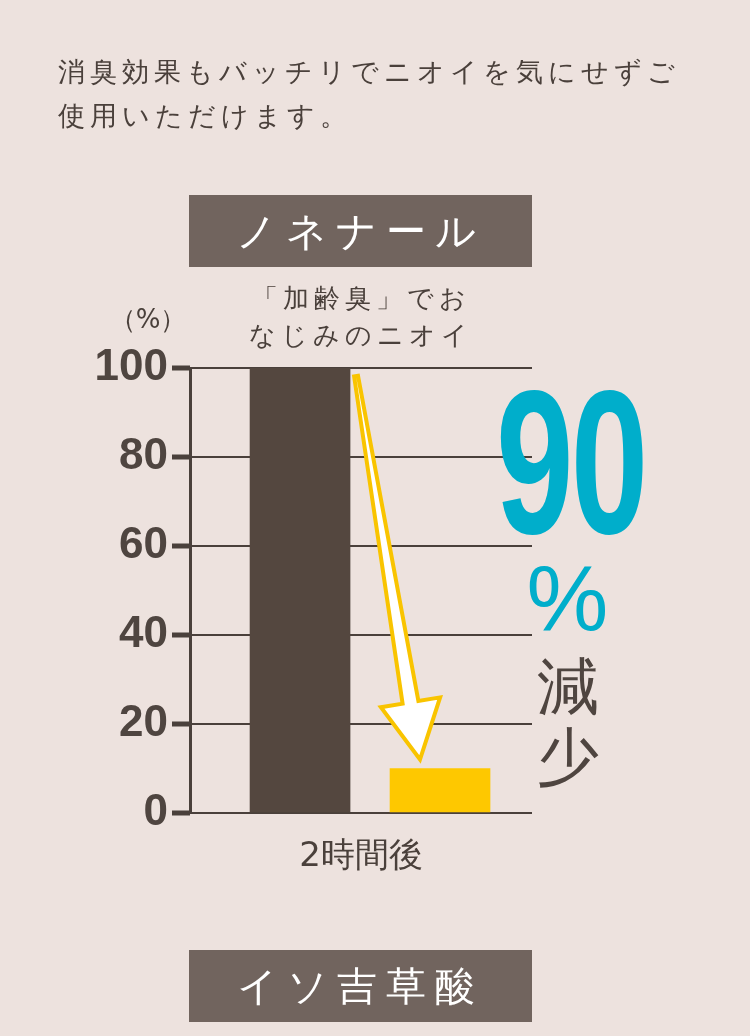 This screenshot has width=750, height=1036. Describe the element at coordinates (369, 94) in the screenshot. I see `text: 消臭効果もバッチリでニオイを気にせずご使用いただけます。` at that location.